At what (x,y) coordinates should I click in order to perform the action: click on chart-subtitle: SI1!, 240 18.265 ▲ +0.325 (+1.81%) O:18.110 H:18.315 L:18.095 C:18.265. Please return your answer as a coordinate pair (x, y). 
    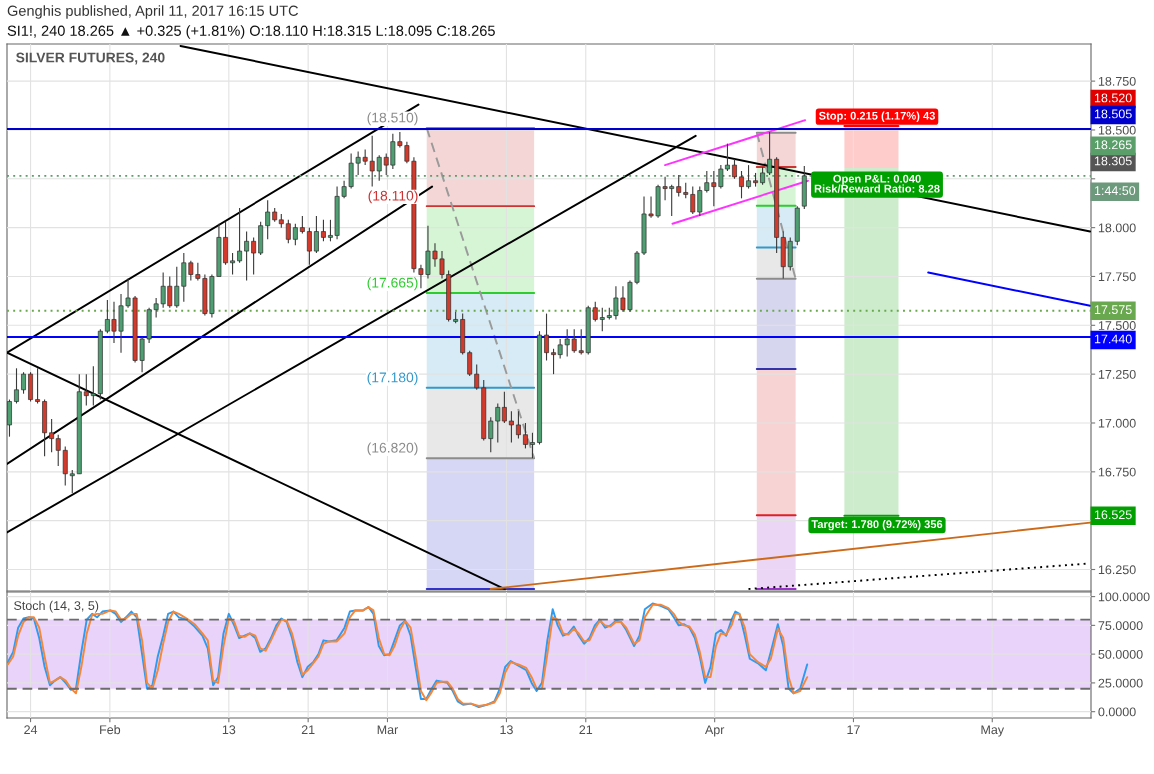
    Looking at the image, I should click on (251, 32).